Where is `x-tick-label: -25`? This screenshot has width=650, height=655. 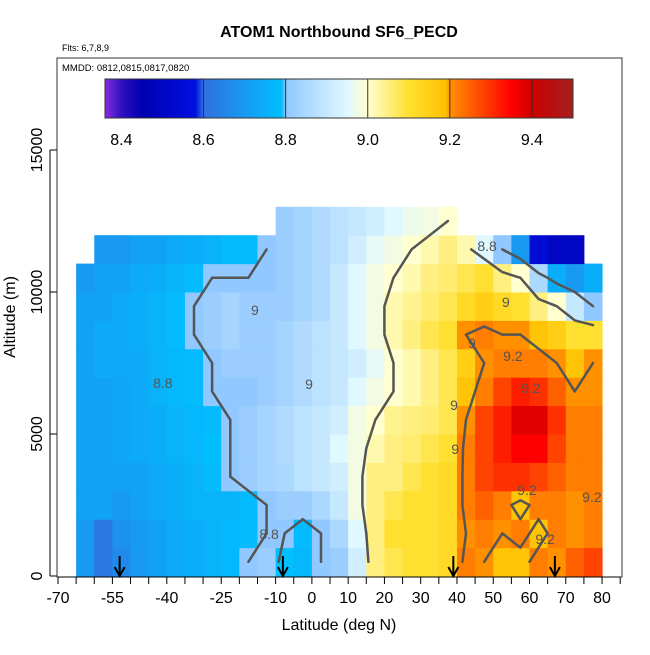 x-tick-label: -25 is located at coordinates (221, 598).